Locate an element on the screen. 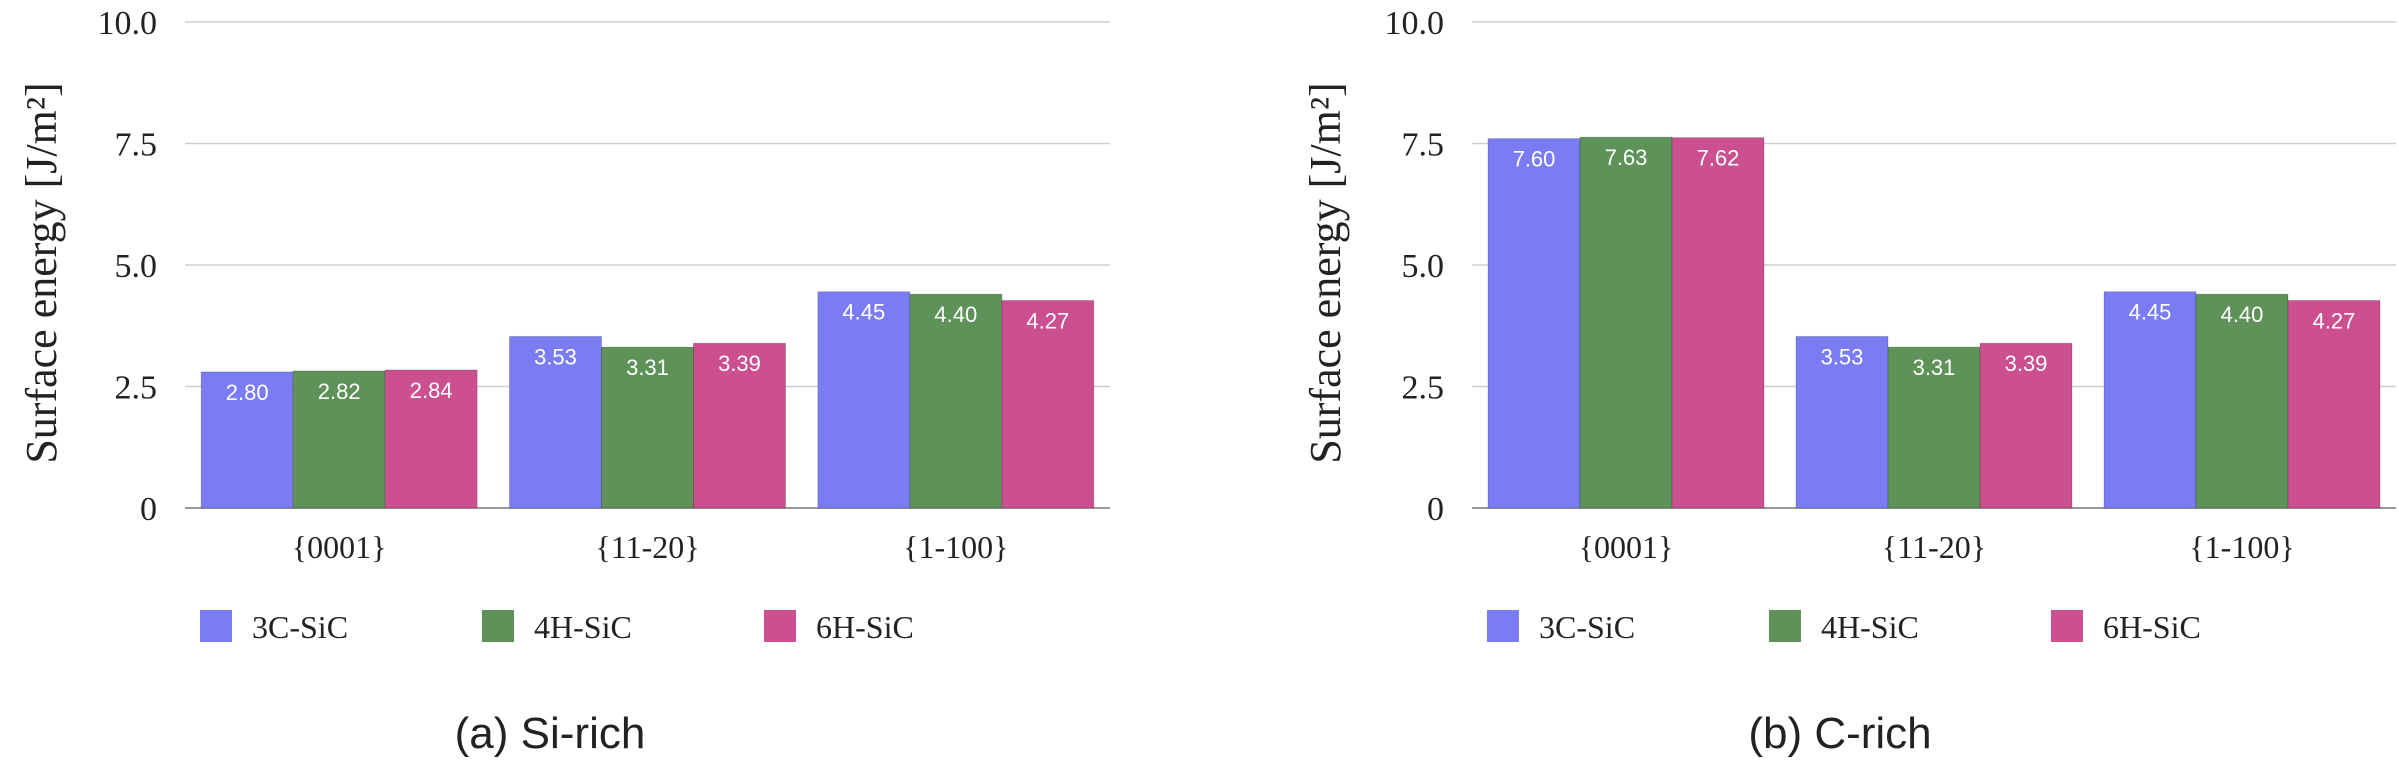  bar-value-label: 2.82 is located at coordinates (339, 391).